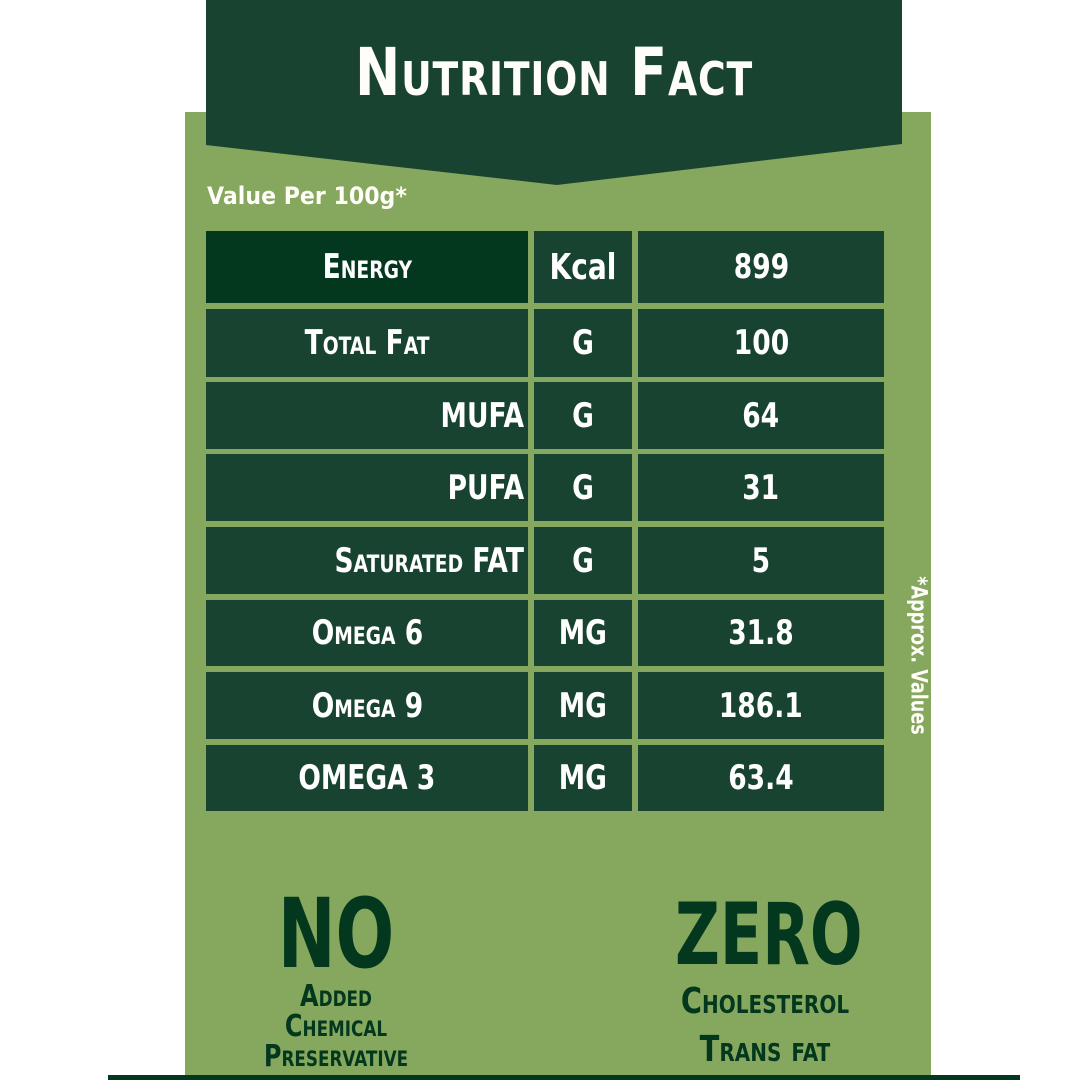  I want to click on serving-basis: Value Per 100g*, so click(307, 196).